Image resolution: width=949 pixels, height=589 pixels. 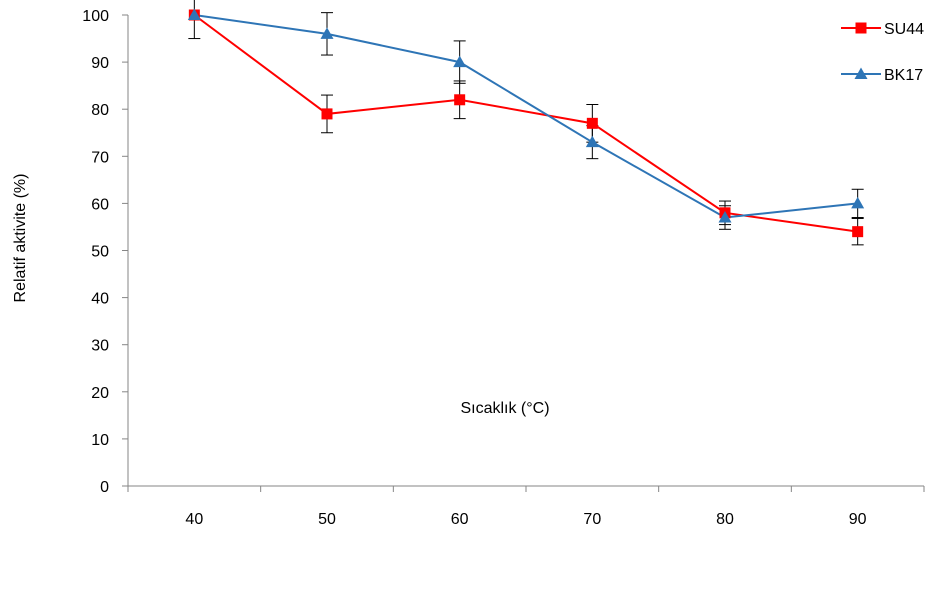 What do you see at coordinates (104, 487) in the screenshot?
I see `y-tick-label: 0` at bounding box center [104, 487].